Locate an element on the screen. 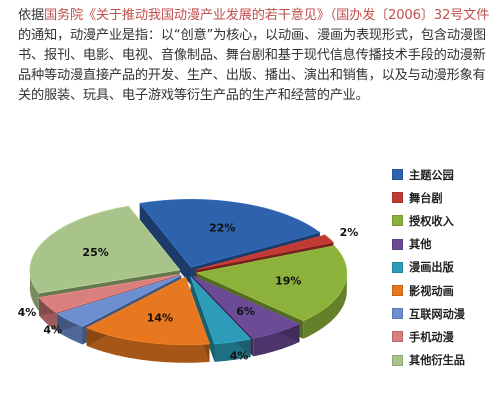 This screenshot has width=500, height=400. legend-label: 舞台剧 is located at coordinates (426, 198).